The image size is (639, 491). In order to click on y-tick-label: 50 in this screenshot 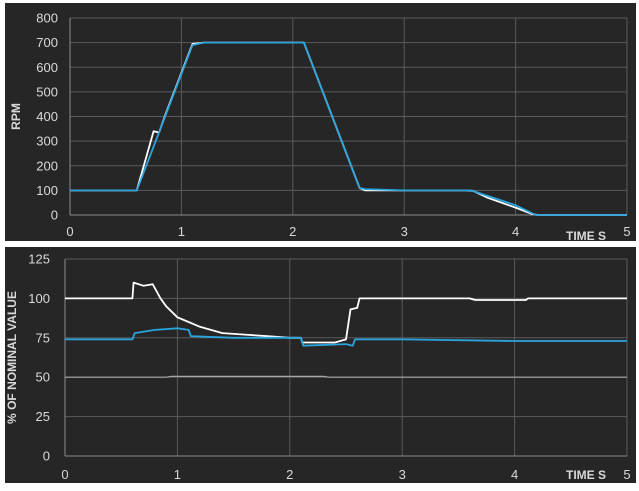, I will do `click(43, 377)`.